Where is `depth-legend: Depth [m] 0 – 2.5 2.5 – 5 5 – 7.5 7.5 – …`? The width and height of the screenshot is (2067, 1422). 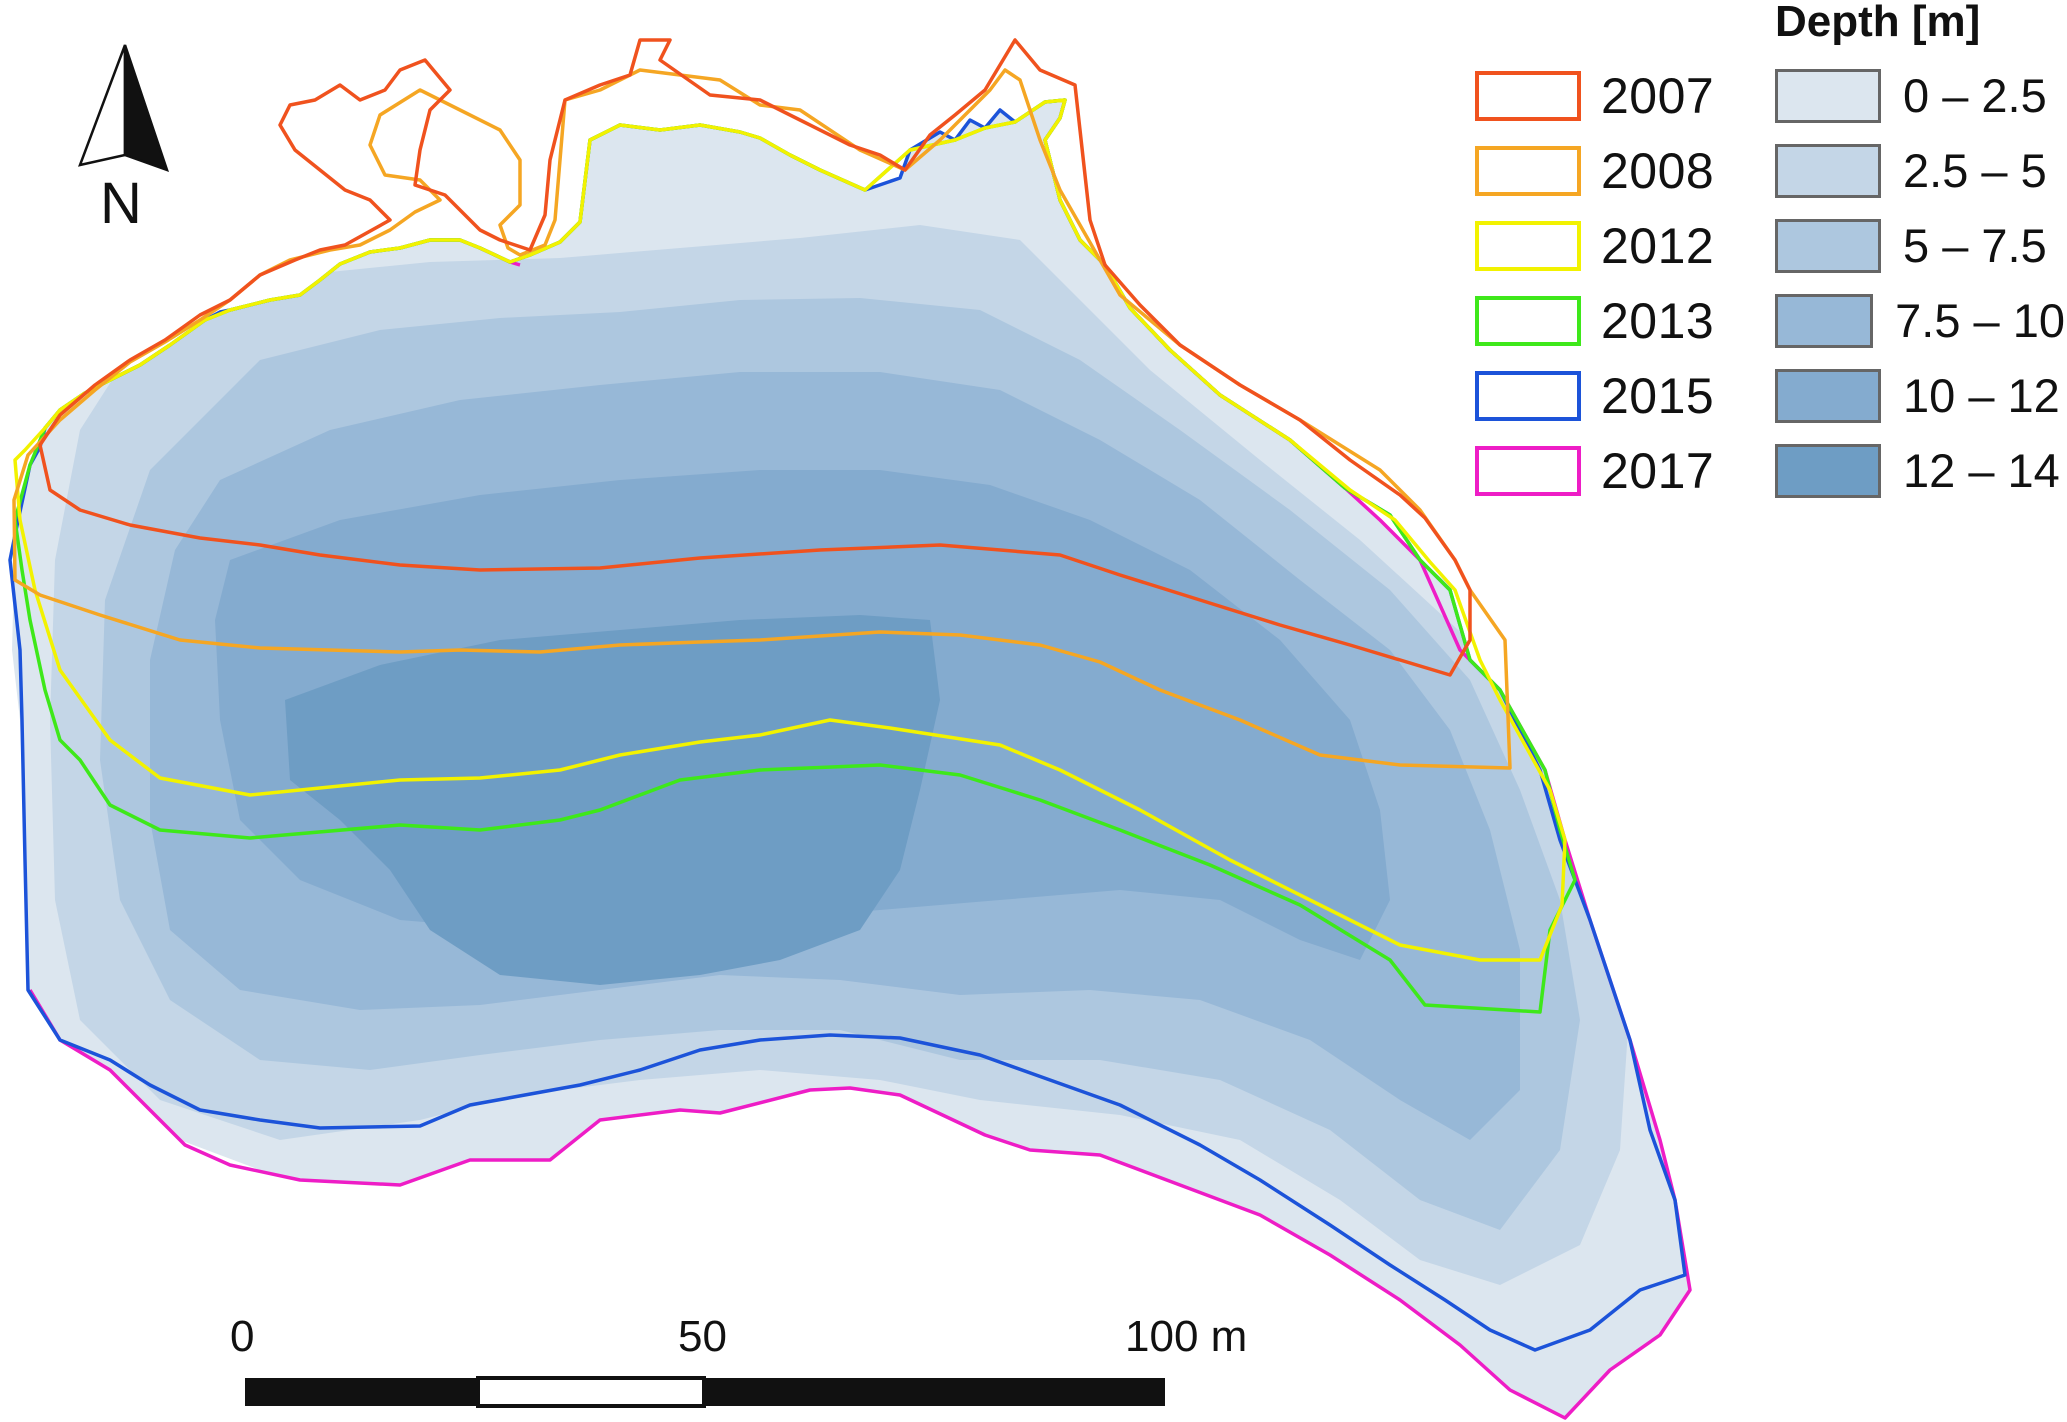
depth-legend: Depth [m] 0 – 2.5 2.5 – 5 5 – 7.5 7.5 – … is located at coordinates (1920, 254).